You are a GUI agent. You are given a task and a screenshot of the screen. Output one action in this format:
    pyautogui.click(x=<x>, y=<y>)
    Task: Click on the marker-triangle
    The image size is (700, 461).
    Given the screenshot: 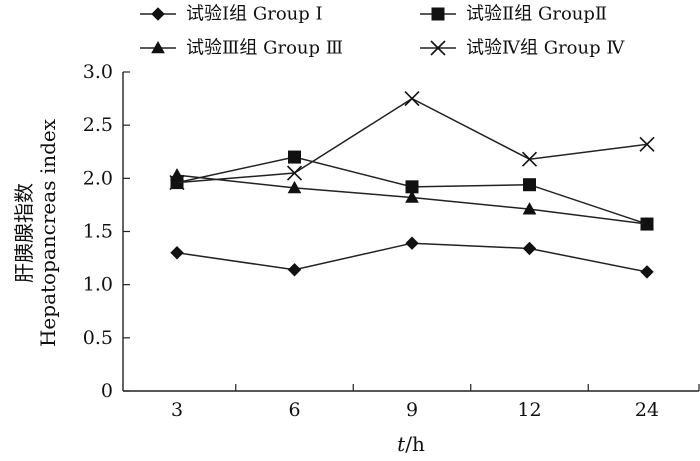 What is the action you would take?
    pyautogui.click(x=158, y=47)
    